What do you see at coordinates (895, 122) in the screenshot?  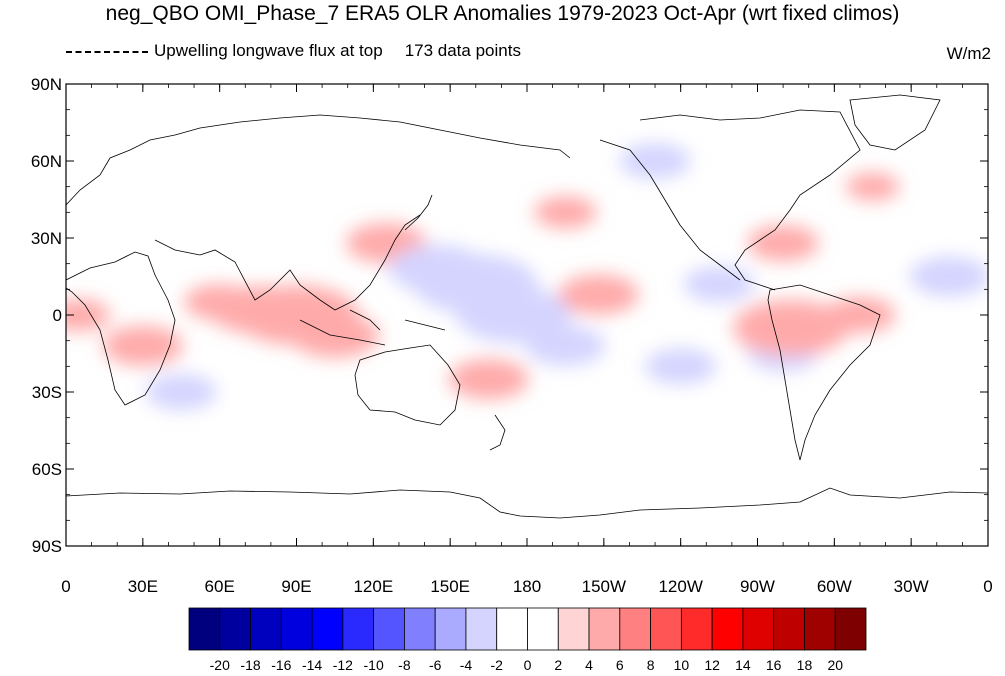 I see `greenland-coast` at bounding box center [895, 122].